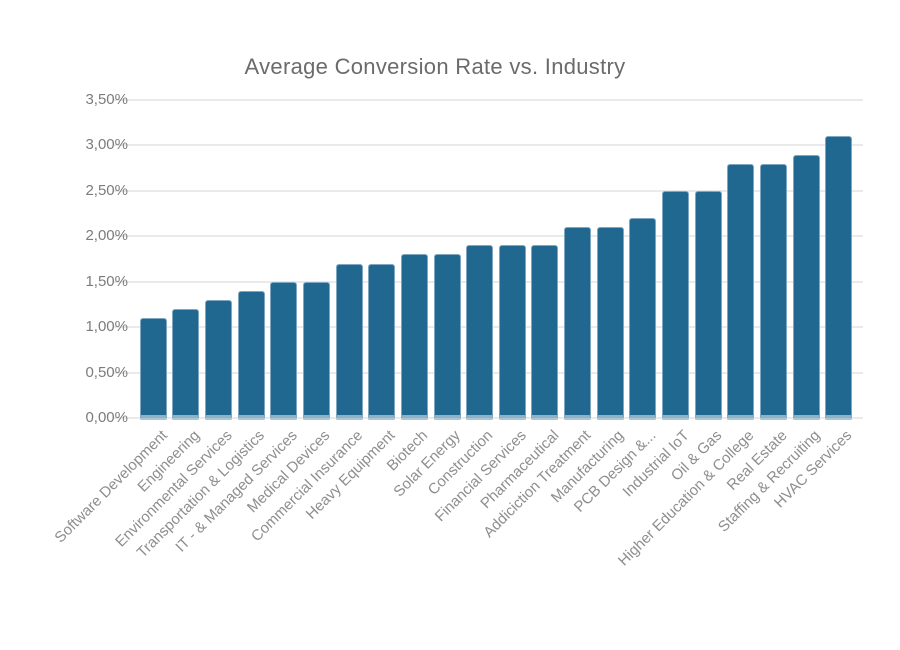 Image resolution: width=900 pixels, height=650 pixels. I want to click on y-axis-tick-label: 3,50%, so click(106, 99).